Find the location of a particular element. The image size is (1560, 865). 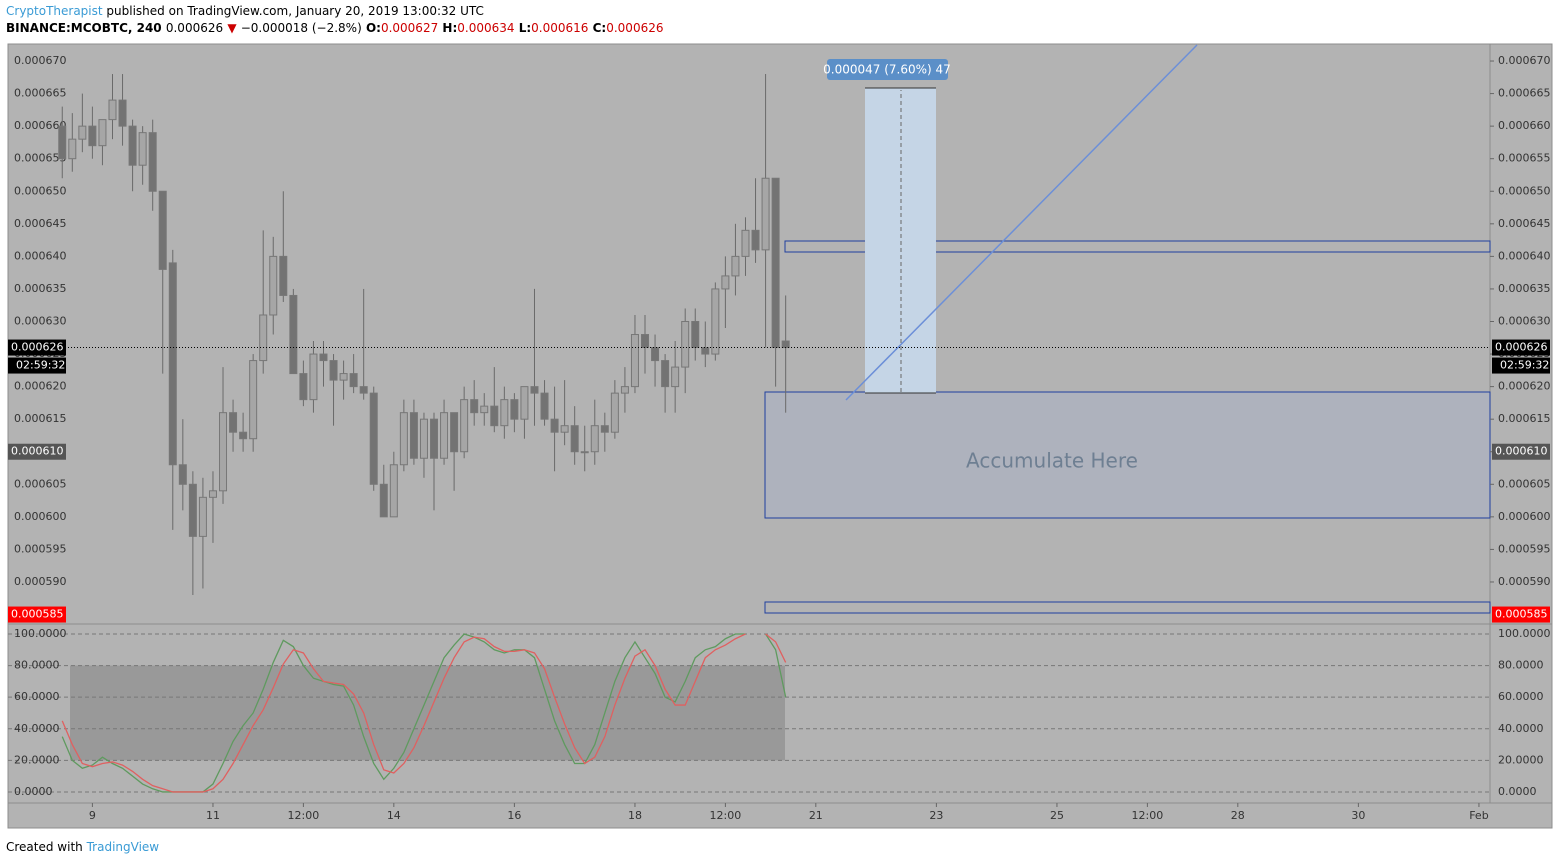

x-tick-label: 25 is located at coordinates (1057, 815).